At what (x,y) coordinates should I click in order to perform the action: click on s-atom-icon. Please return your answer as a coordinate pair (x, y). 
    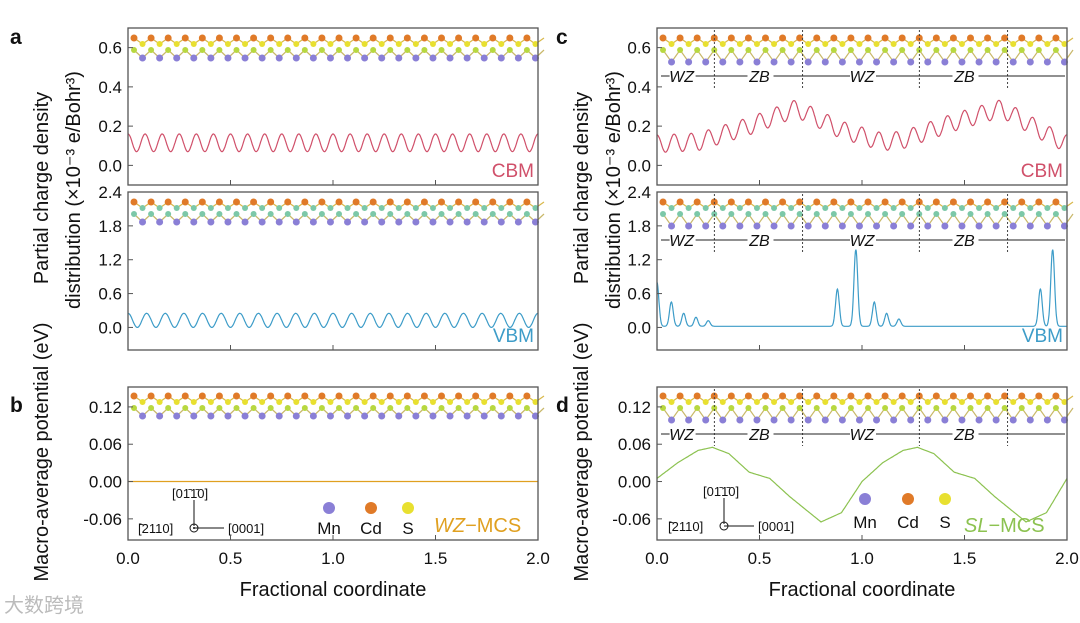
    Looking at the image, I should click on (945, 499).